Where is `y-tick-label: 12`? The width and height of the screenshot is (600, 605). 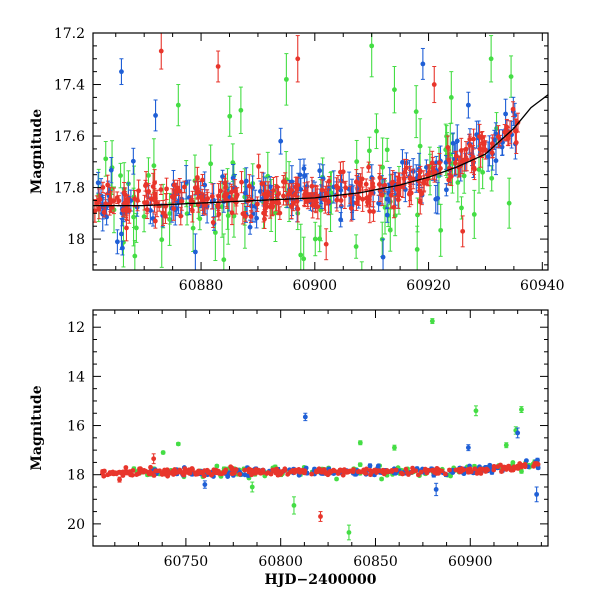 y-tick-label: 12 is located at coordinates (76, 328).